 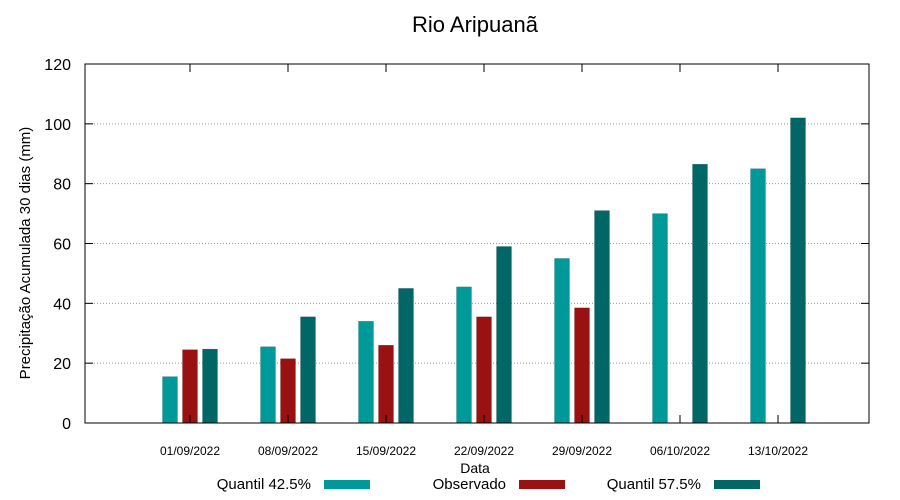 What do you see at coordinates (57, 65) in the screenshot?
I see `y-tick-label: 120` at bounding box center [57, 65].